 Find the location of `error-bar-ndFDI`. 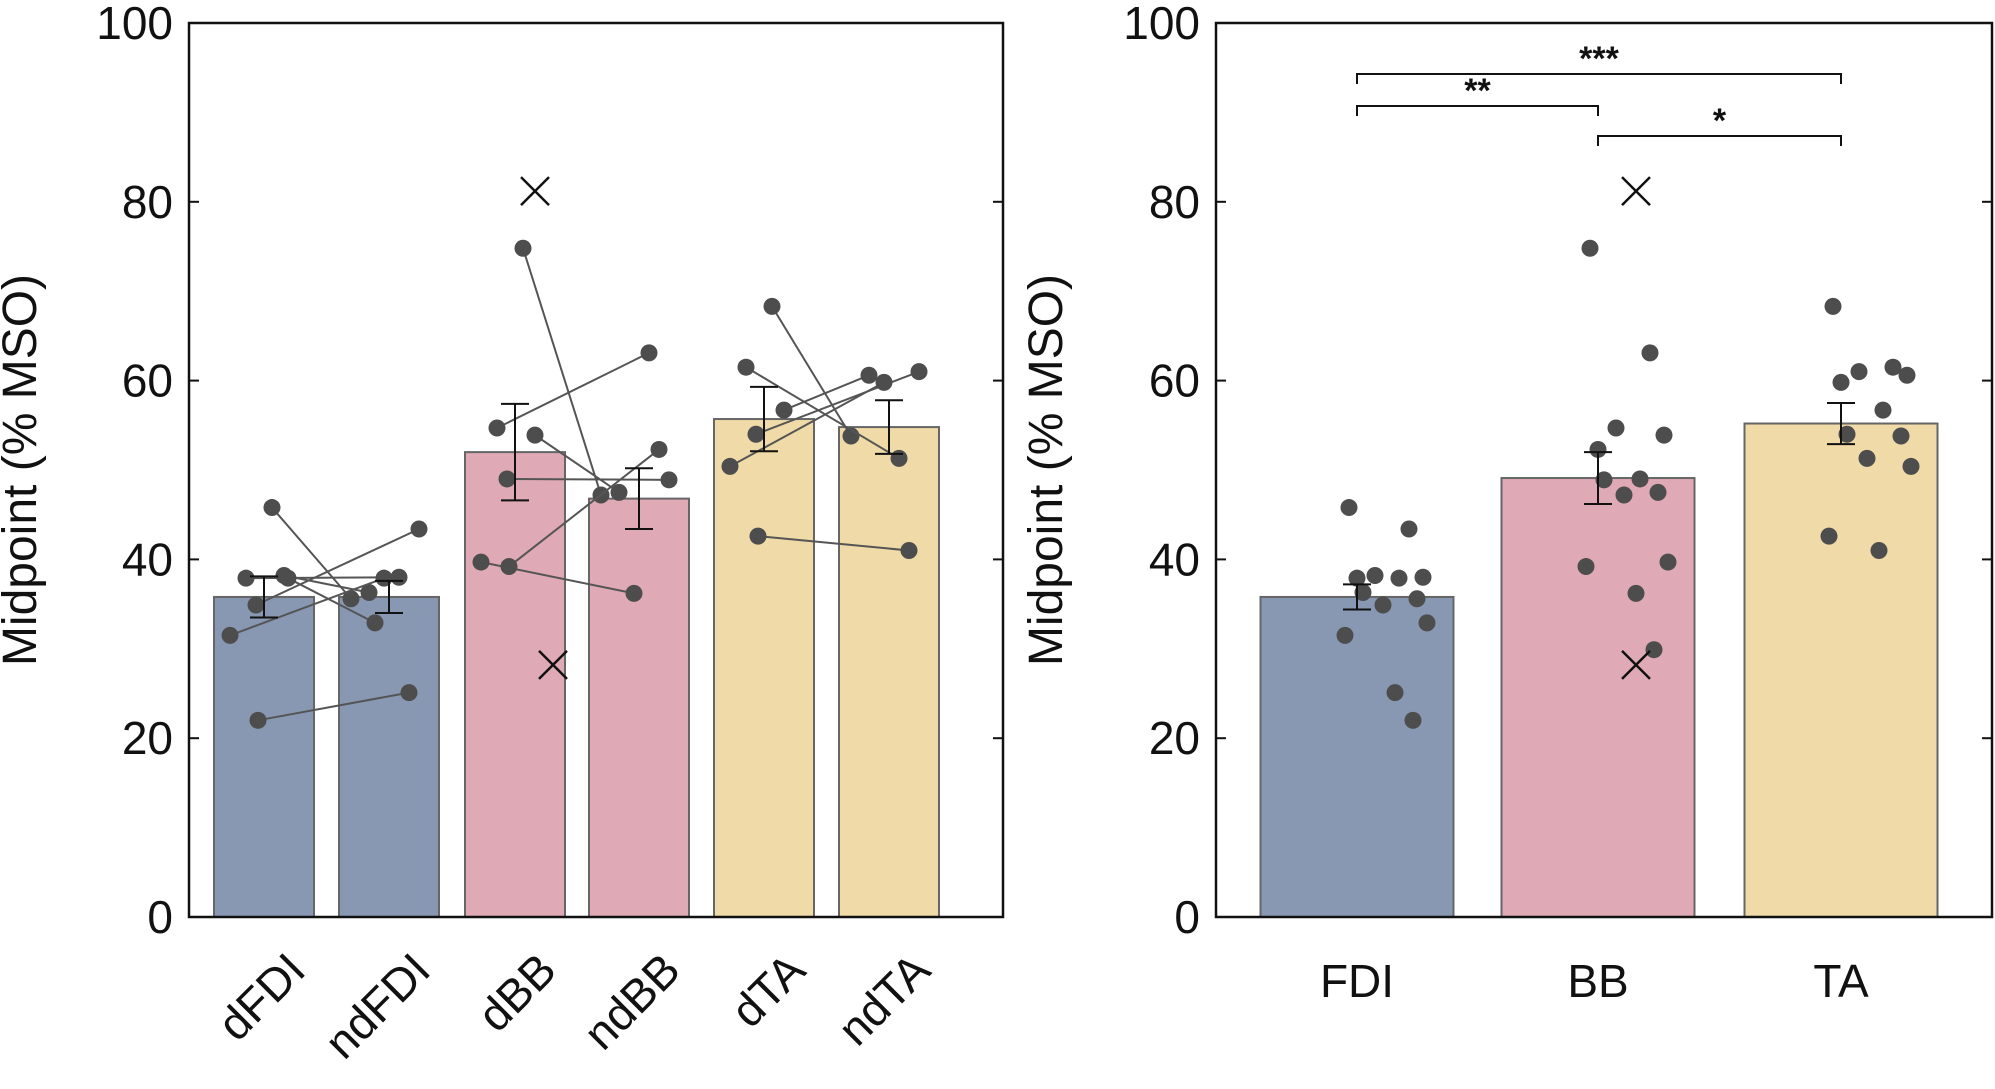

error-bar-ndFDI is located at coordinates (389, 597).